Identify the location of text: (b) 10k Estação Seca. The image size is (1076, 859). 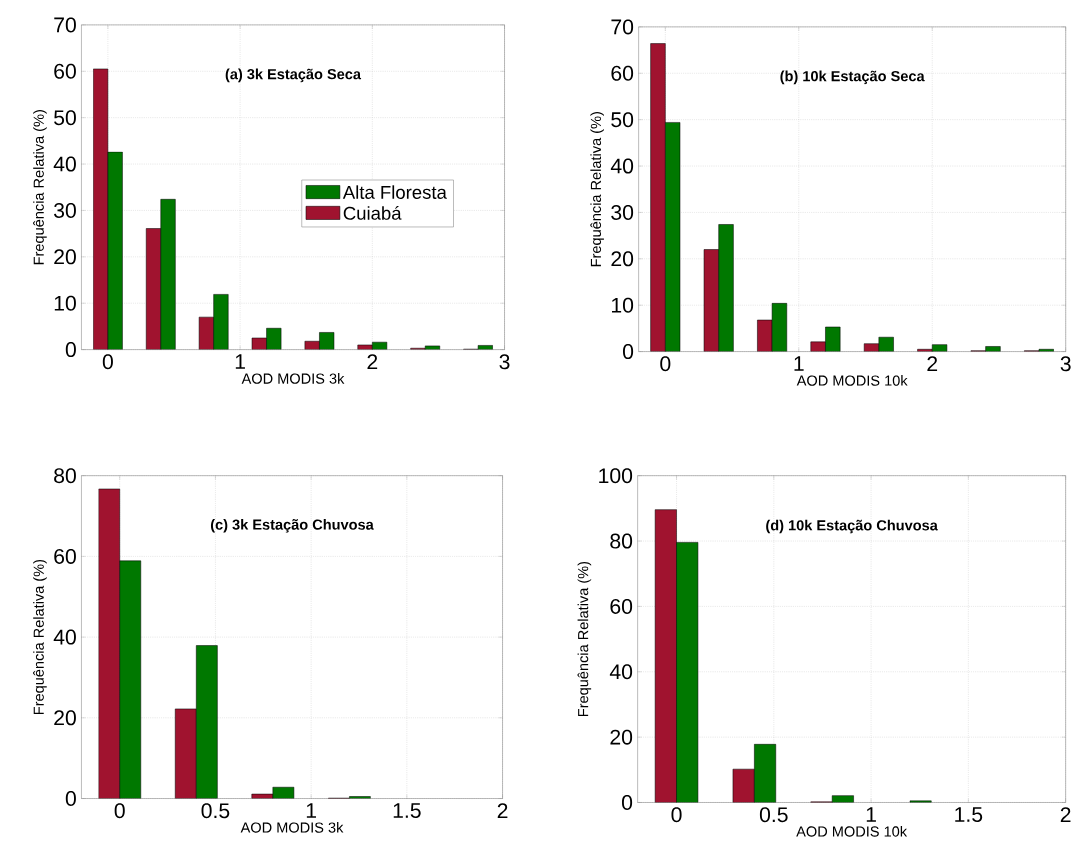
(852, 77).